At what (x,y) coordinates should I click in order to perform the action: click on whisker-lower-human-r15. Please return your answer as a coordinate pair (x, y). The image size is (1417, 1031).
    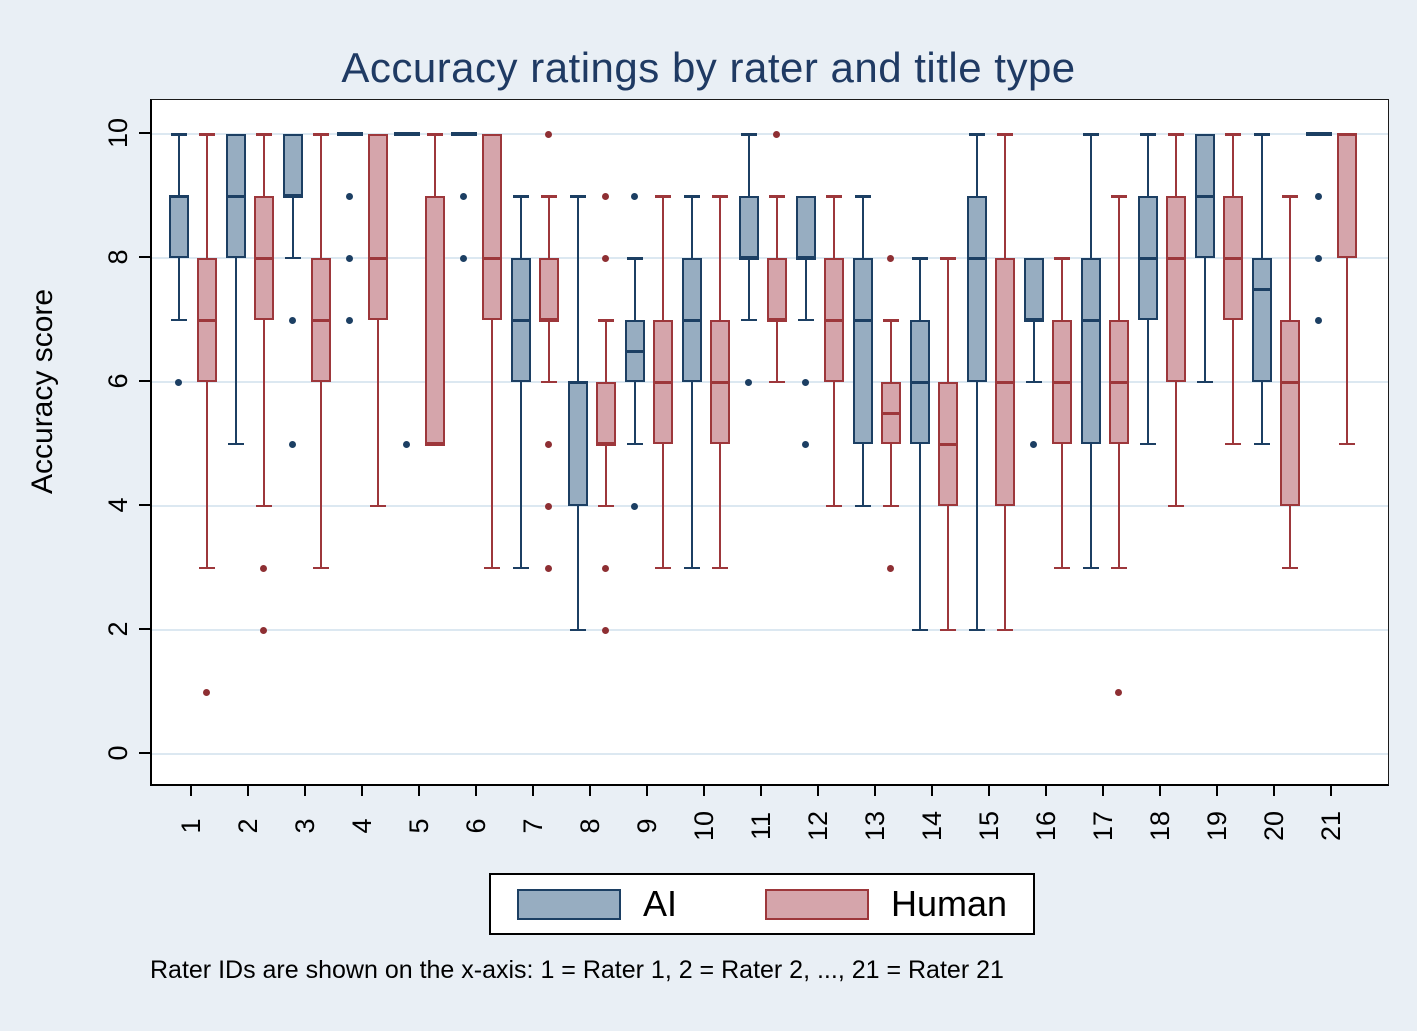
    Looking at the image, I should click on (1004, 568).